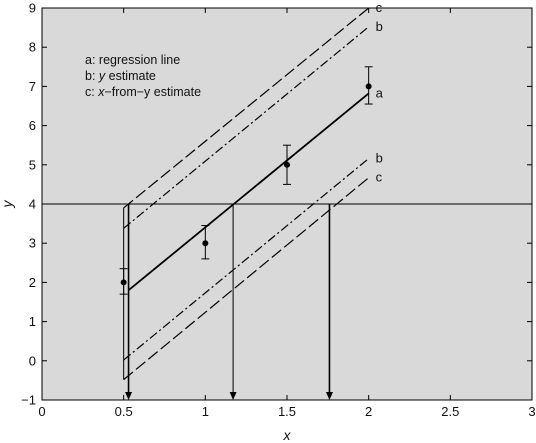  What do you see at coordinates (368, 411) in the screenshot?
I see `x-tick-label-4: 2` at bounding box center [368, 411].